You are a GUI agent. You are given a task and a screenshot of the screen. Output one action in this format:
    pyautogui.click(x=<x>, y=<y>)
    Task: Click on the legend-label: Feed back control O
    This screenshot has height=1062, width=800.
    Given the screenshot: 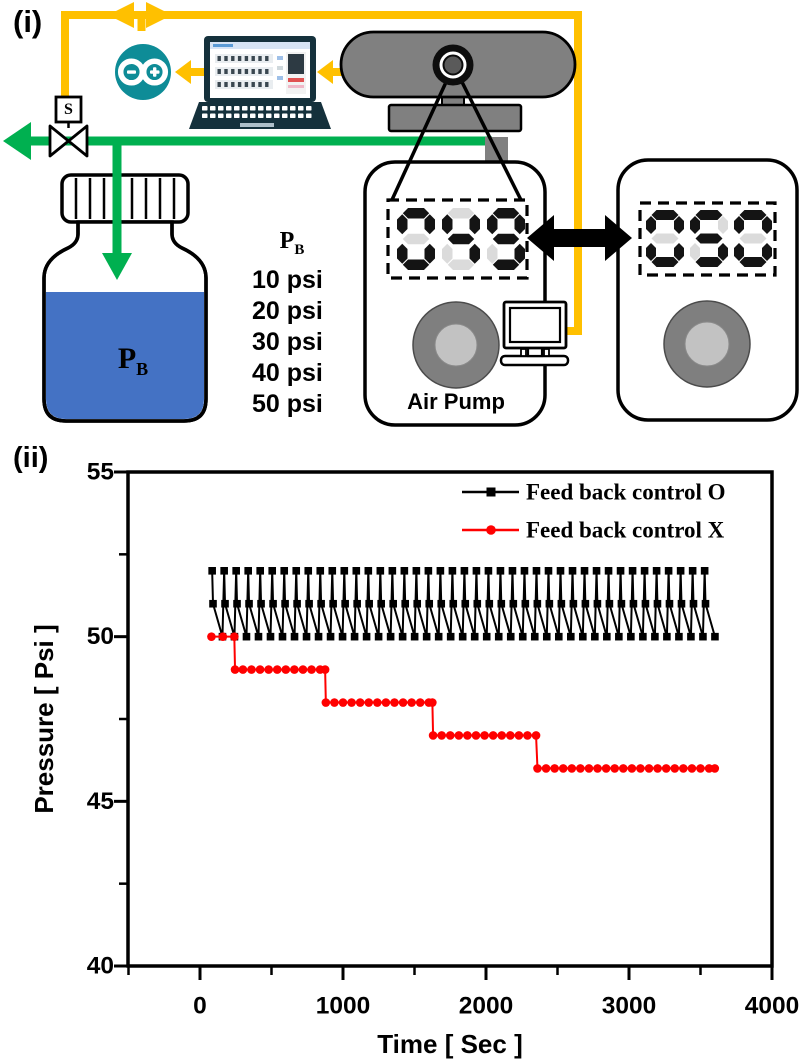 What is the action you would take?
    pyautogui.click(x=626, y=492)
    